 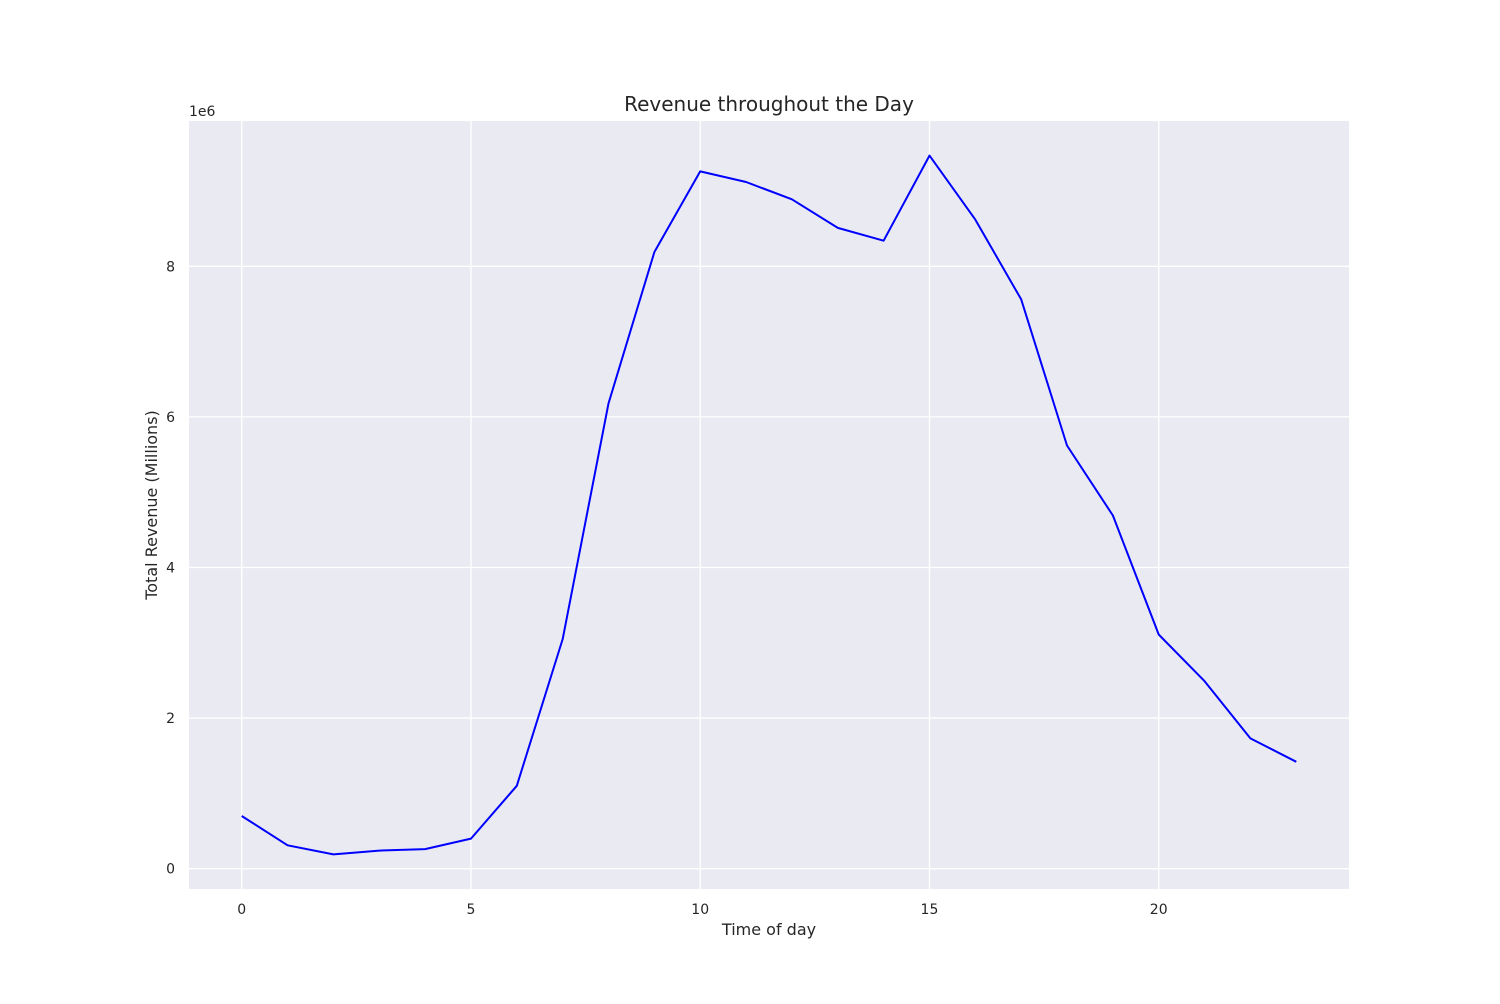 I want to click on x-tick-label: 15, so click(x=930, y=910).